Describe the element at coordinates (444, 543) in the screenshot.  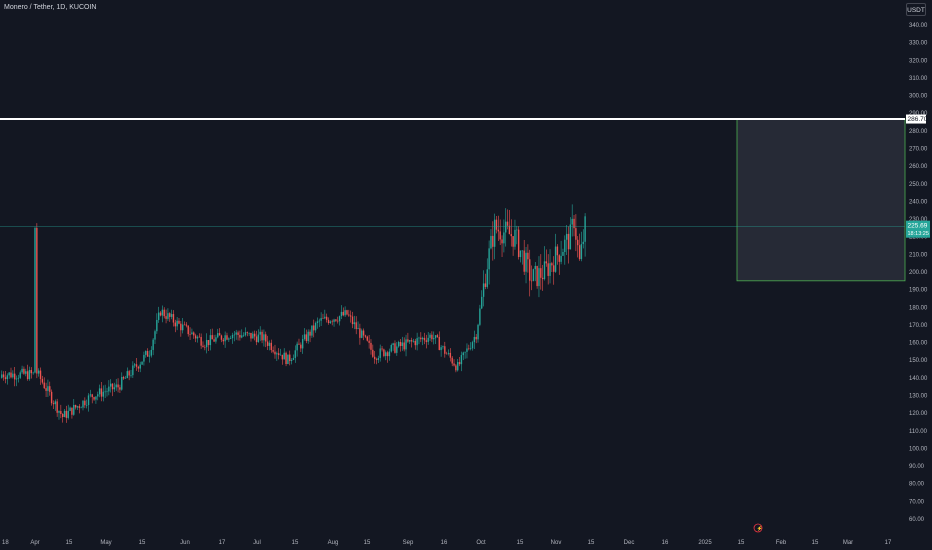
I see `time-tick-label: 16` at that location.